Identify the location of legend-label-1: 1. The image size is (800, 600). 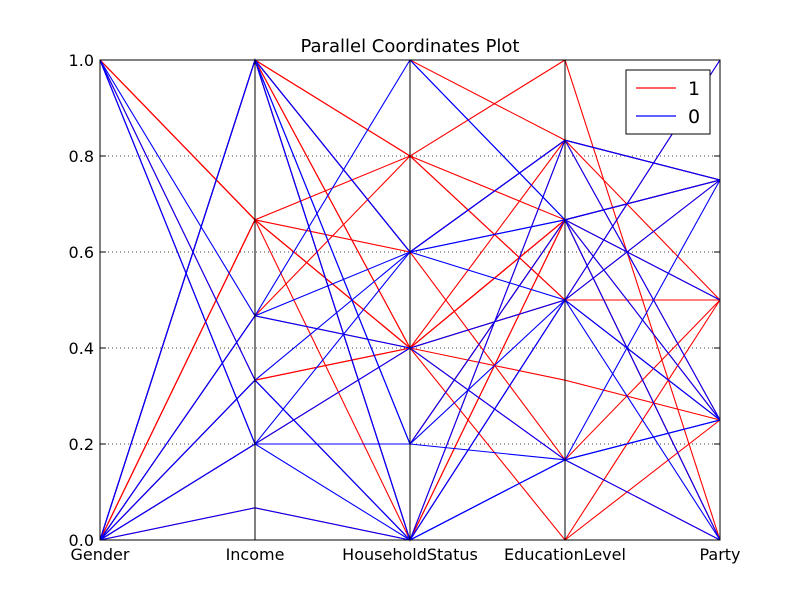
(694, 89).